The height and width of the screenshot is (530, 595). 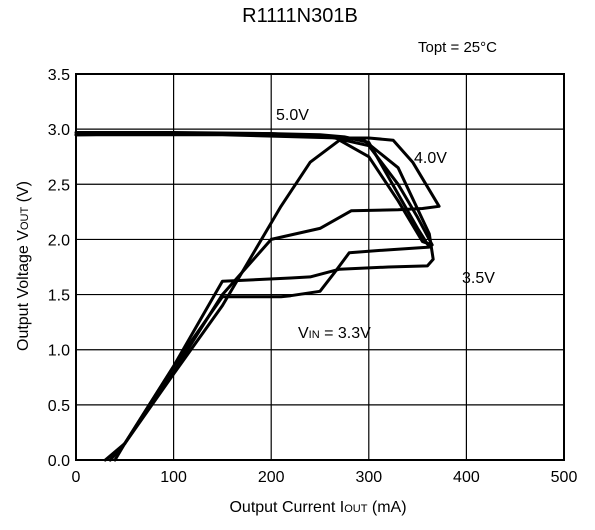 I want to click on y-tick-label: 3.5, so click(x=59, y=75).